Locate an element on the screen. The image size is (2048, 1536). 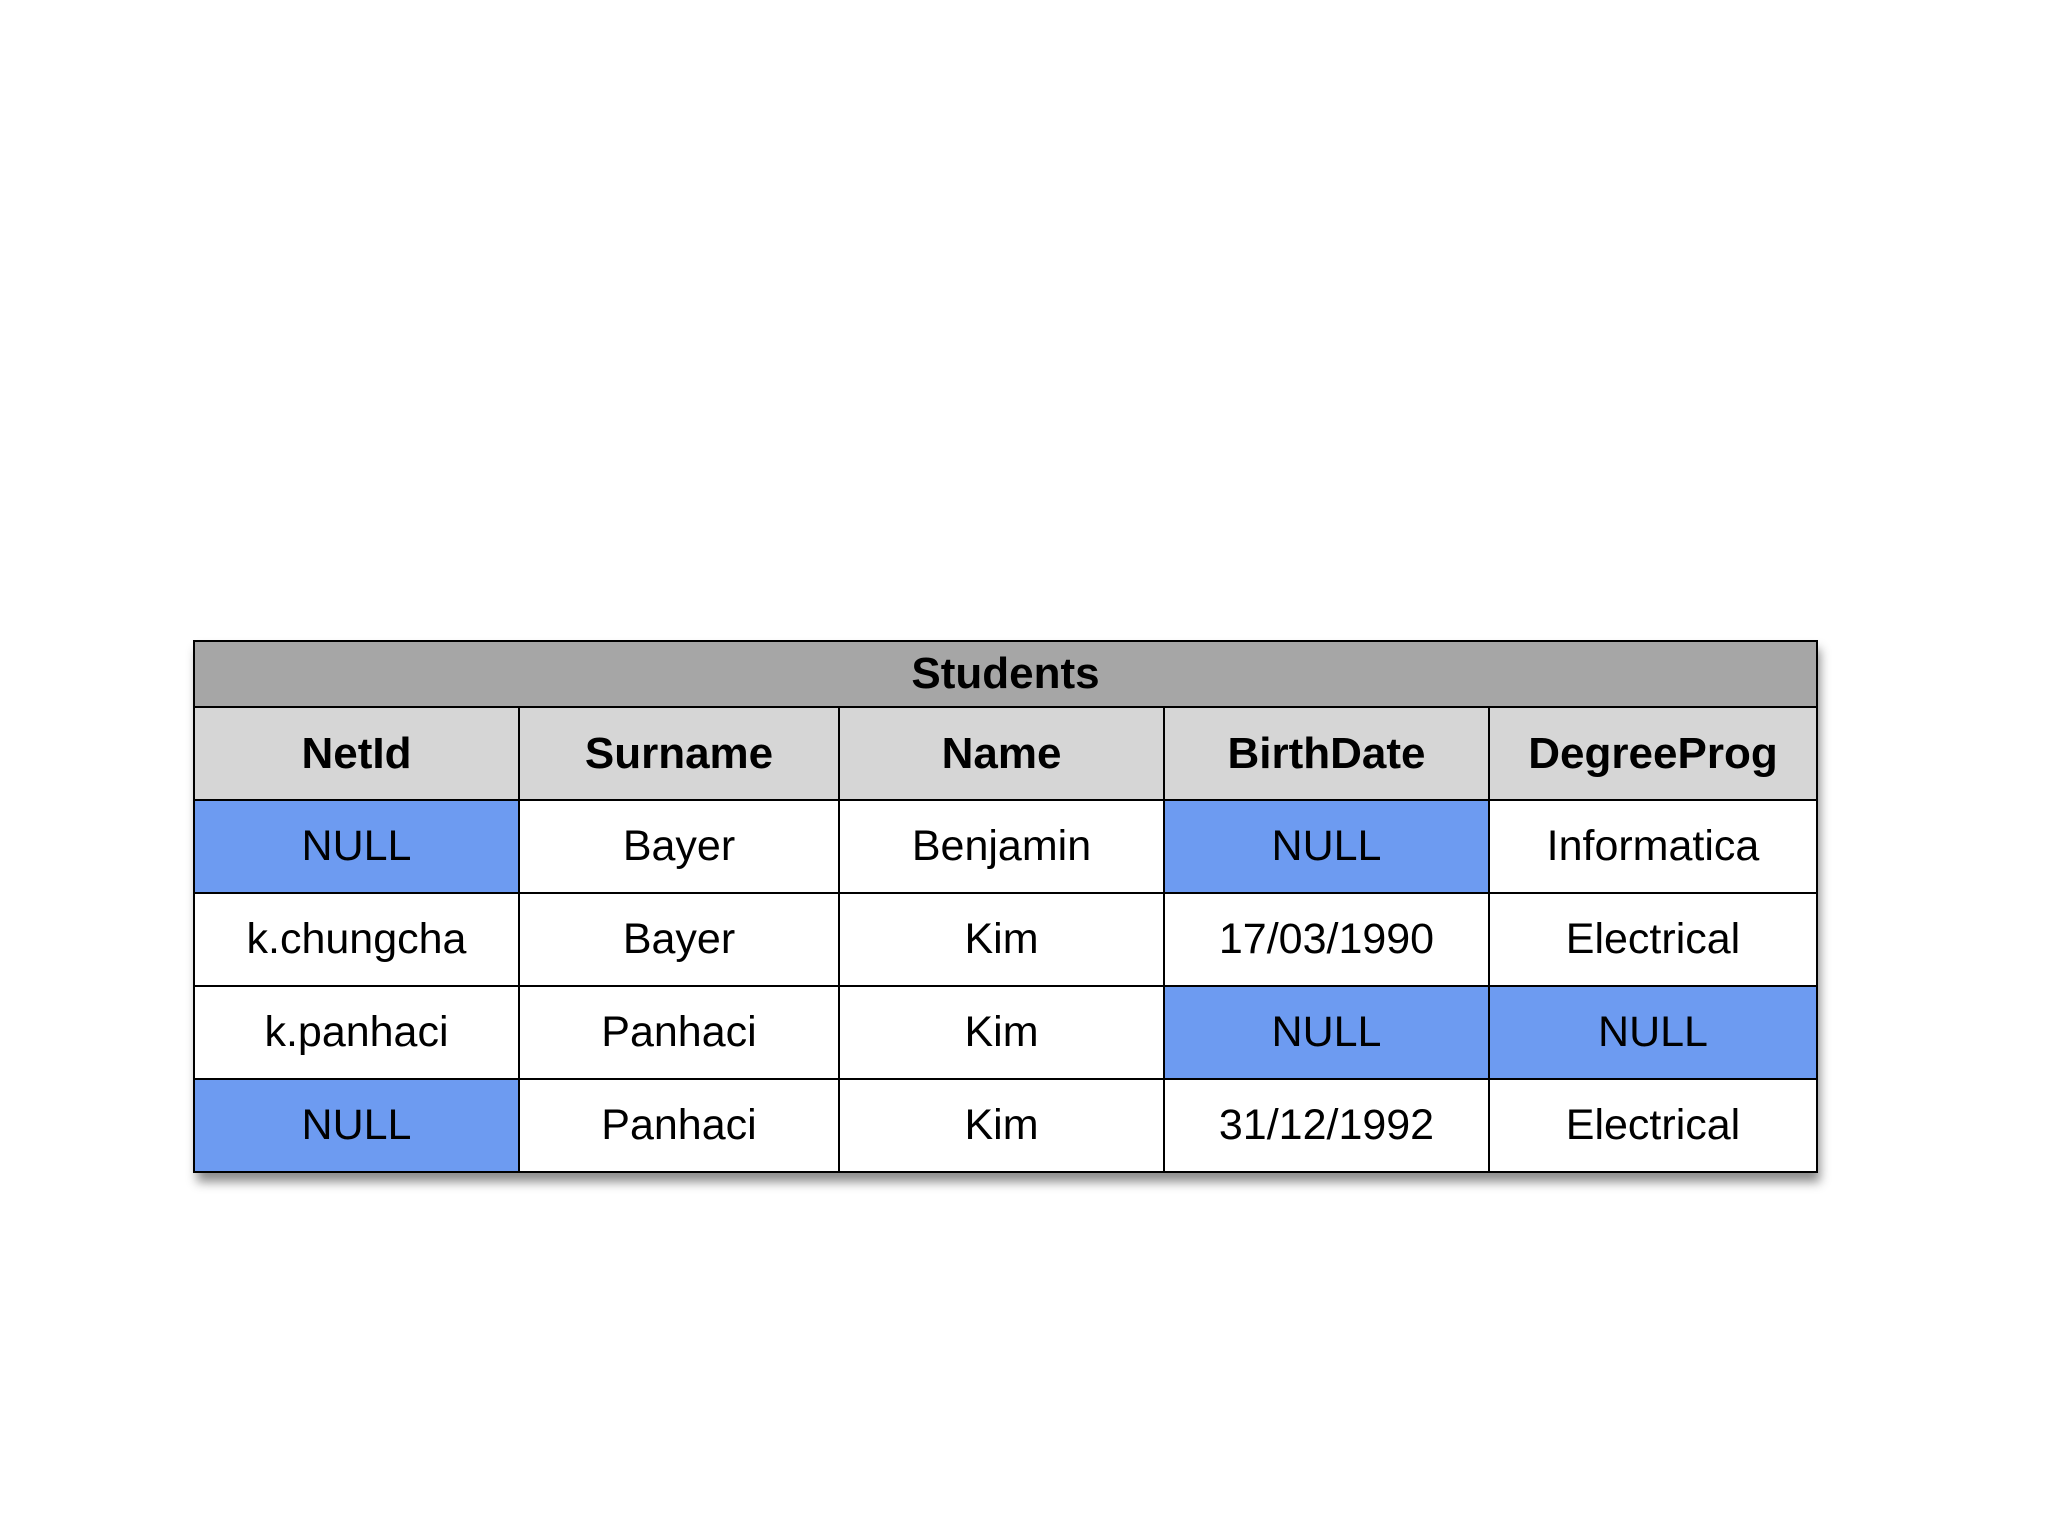
table-header-row: NetId Surname Name BirthDate DegreeProg is located at coordinates (1005, 753).